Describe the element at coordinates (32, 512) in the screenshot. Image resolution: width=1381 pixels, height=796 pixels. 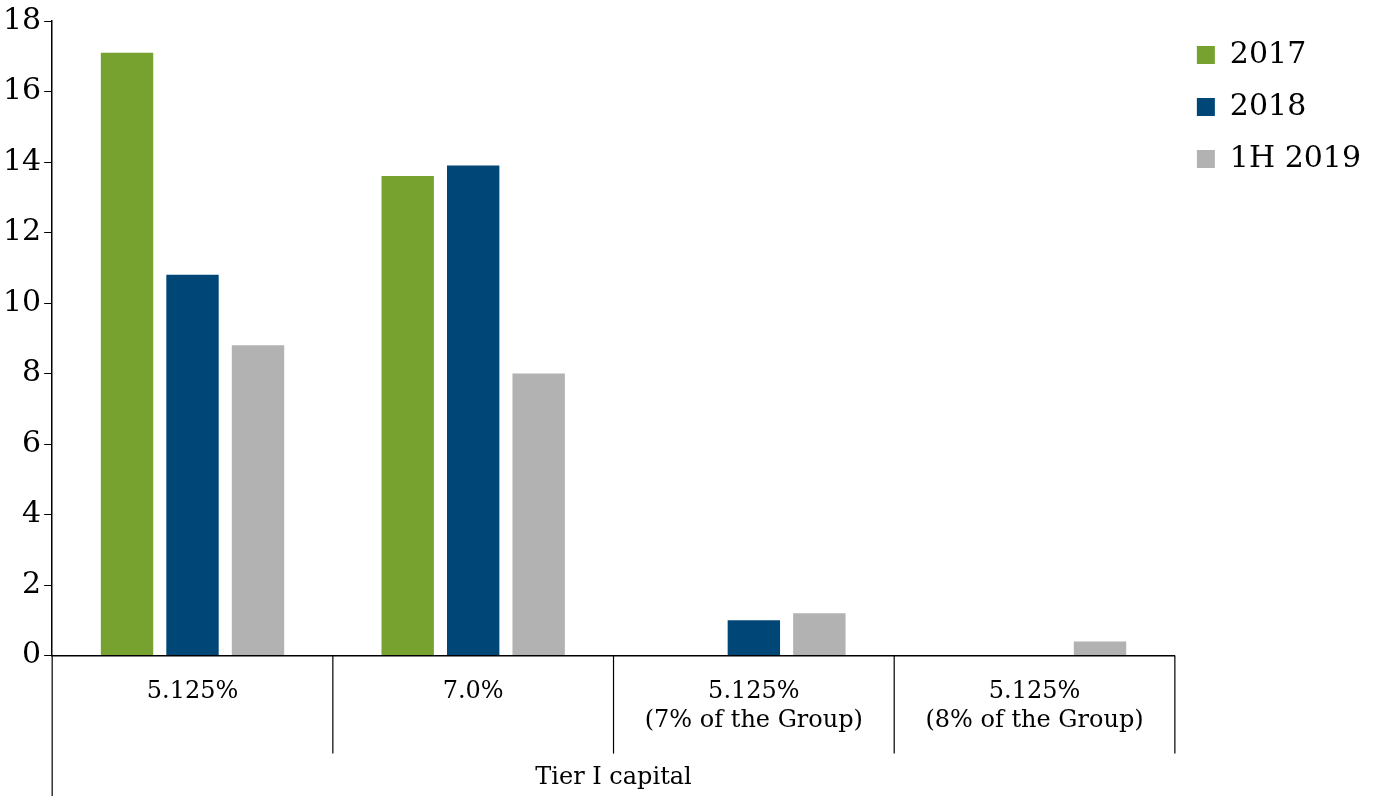
I see `y-tick-label: 4` at that location.